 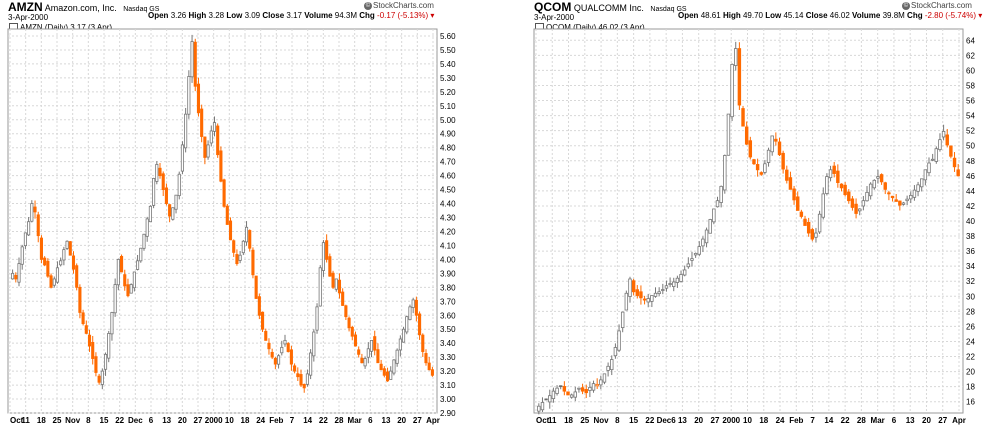 I want to click on qcom-y-tick-label: 16, so click(x=970, y=402).